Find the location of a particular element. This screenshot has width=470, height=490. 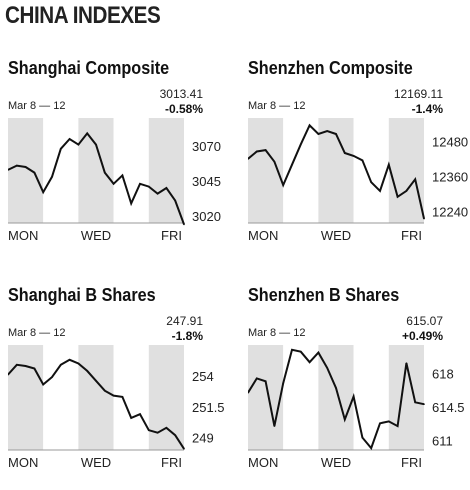

y-tick-label: 618 is located at coordinates (443, 374).